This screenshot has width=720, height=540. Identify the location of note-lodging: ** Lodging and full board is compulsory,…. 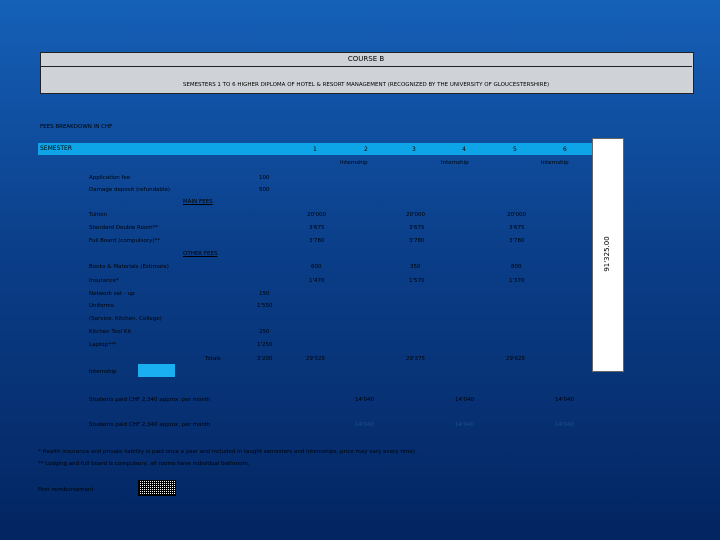
(144, 464).